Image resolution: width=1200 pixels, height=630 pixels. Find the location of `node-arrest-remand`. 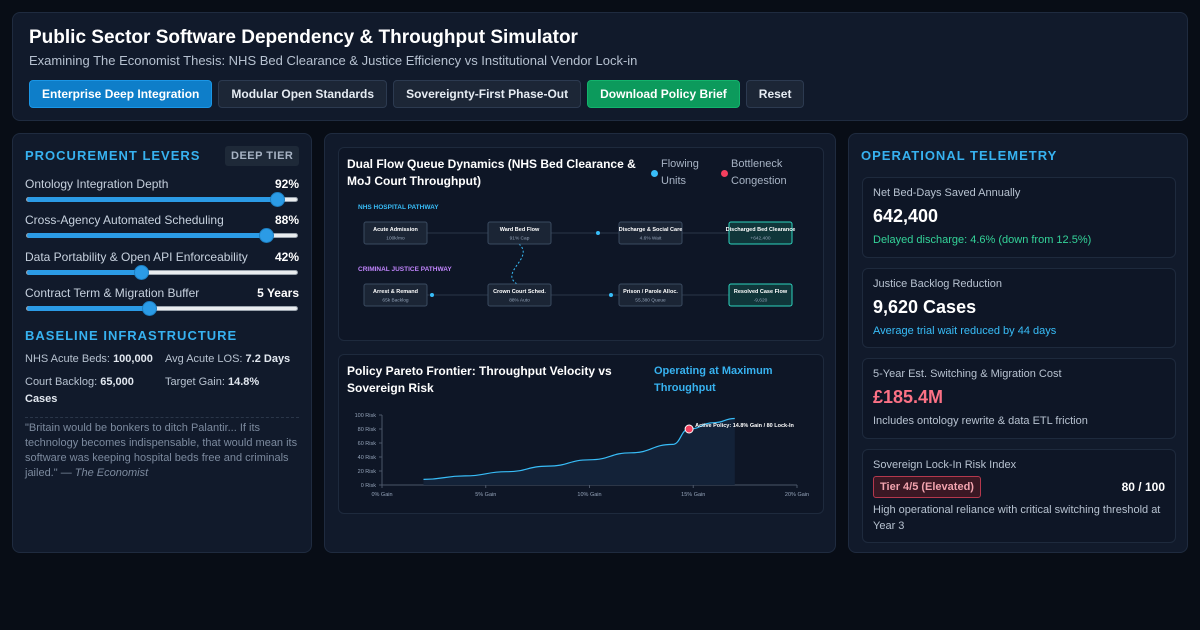

node-arrest-remand is located at coordinates (395, 295).